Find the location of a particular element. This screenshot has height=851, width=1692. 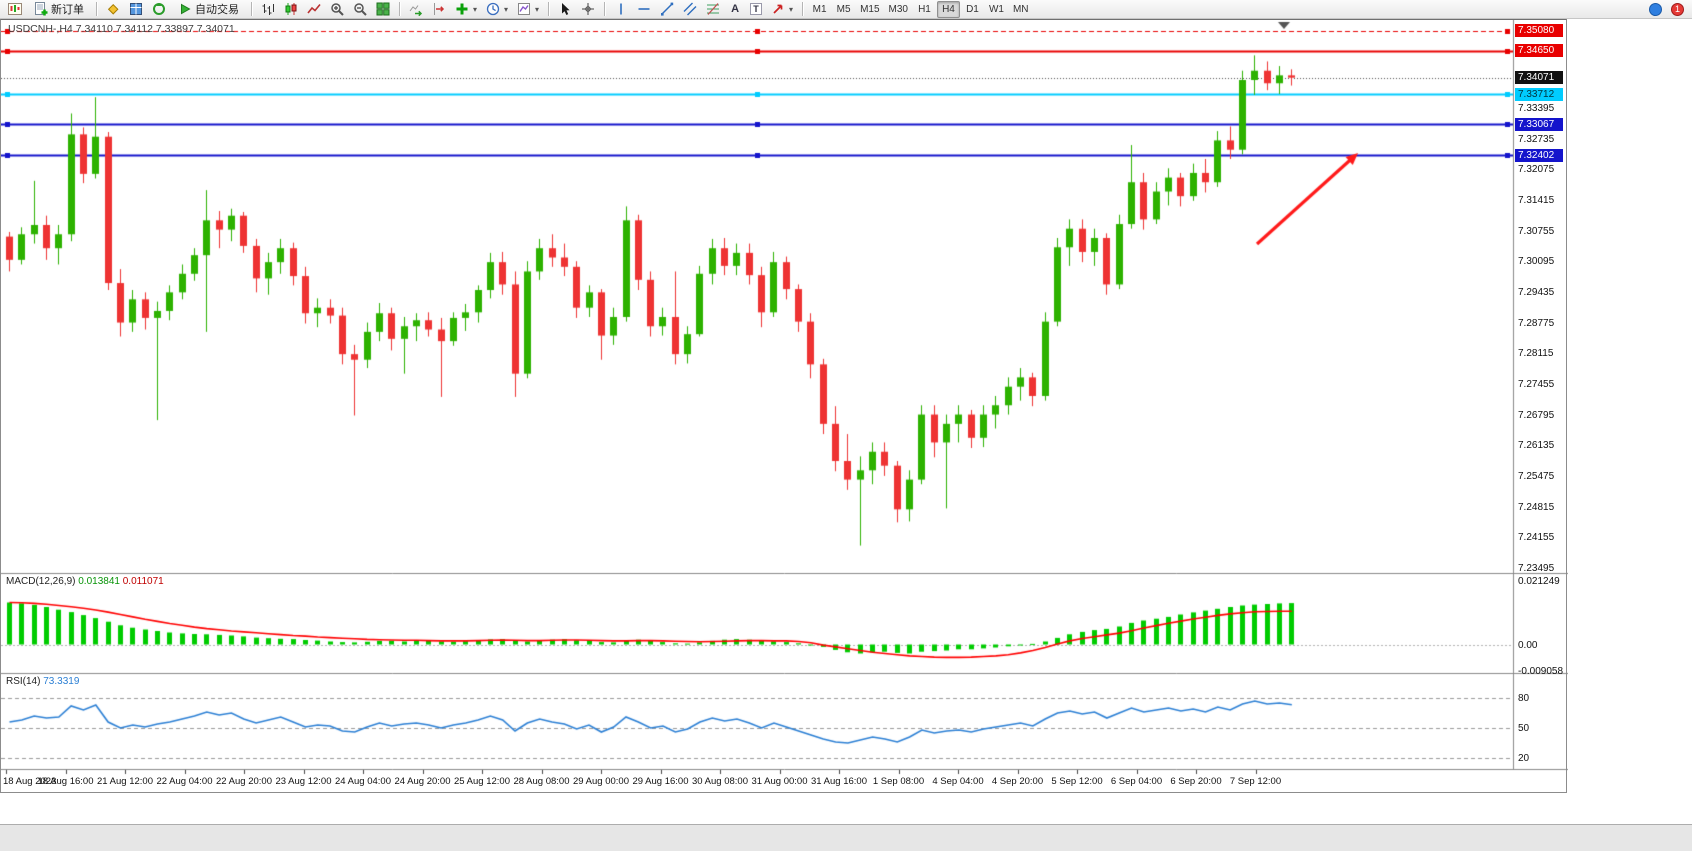

horizontal-line-button is located at coordinates (644, 9).